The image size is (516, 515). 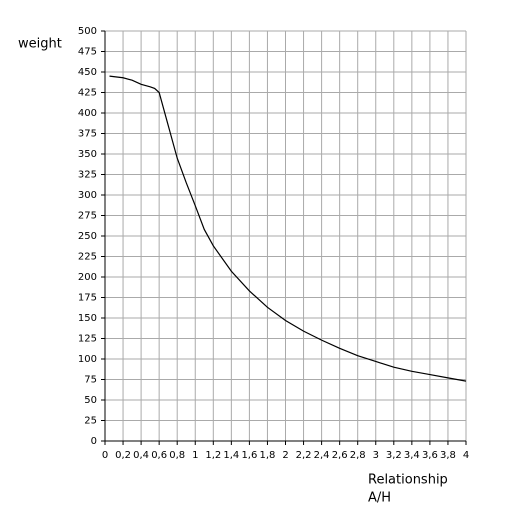 What do you see at coordinates (87, 216) in the screenshot?
I see `y-tick-label: 275` at bounding box center [87, 216].